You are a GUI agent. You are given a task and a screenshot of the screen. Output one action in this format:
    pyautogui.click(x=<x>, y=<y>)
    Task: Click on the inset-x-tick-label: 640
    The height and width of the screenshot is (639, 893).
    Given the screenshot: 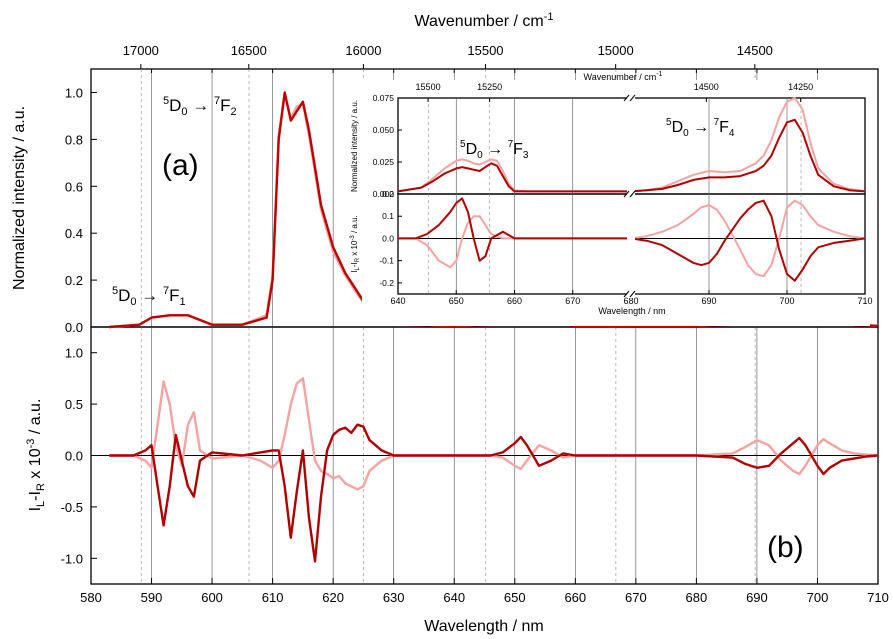 What is the action you would take?
    pyautogui.click(x=397, y=301)
    